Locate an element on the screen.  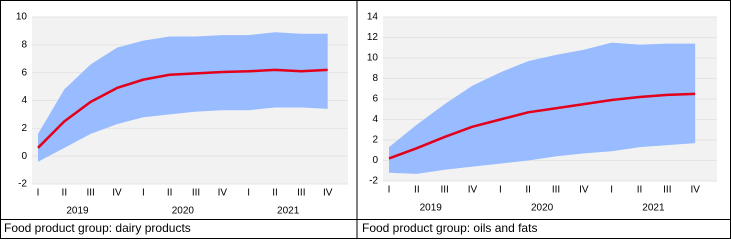
y-tick-label: 12 is located at coordinates (373, 37).